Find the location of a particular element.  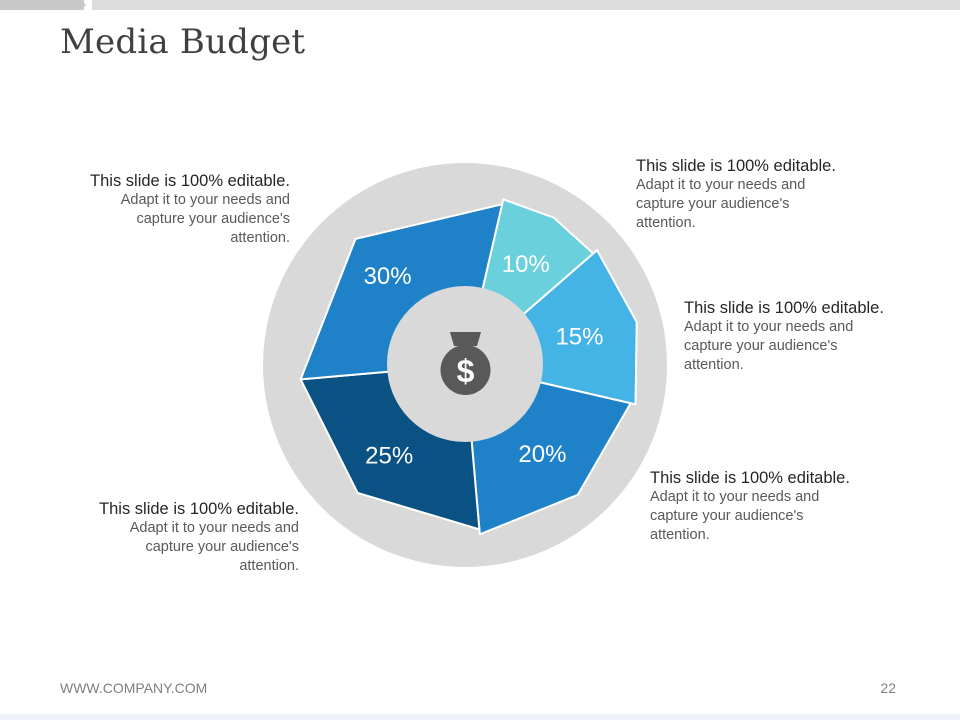

slice-label: 30% is located at coordinates (388, 276).